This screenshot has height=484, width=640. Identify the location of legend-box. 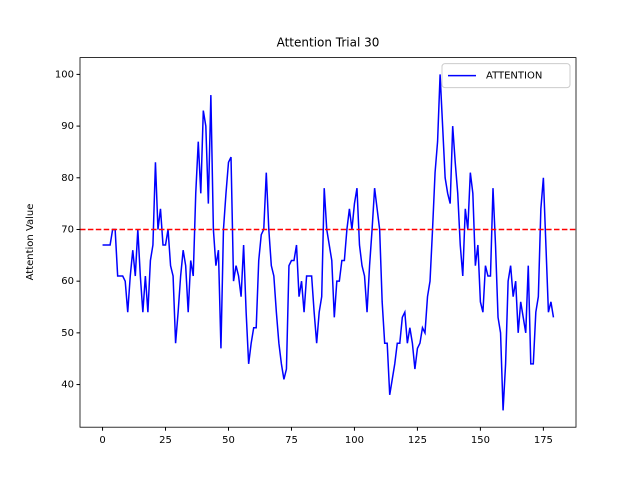
(506, 76).